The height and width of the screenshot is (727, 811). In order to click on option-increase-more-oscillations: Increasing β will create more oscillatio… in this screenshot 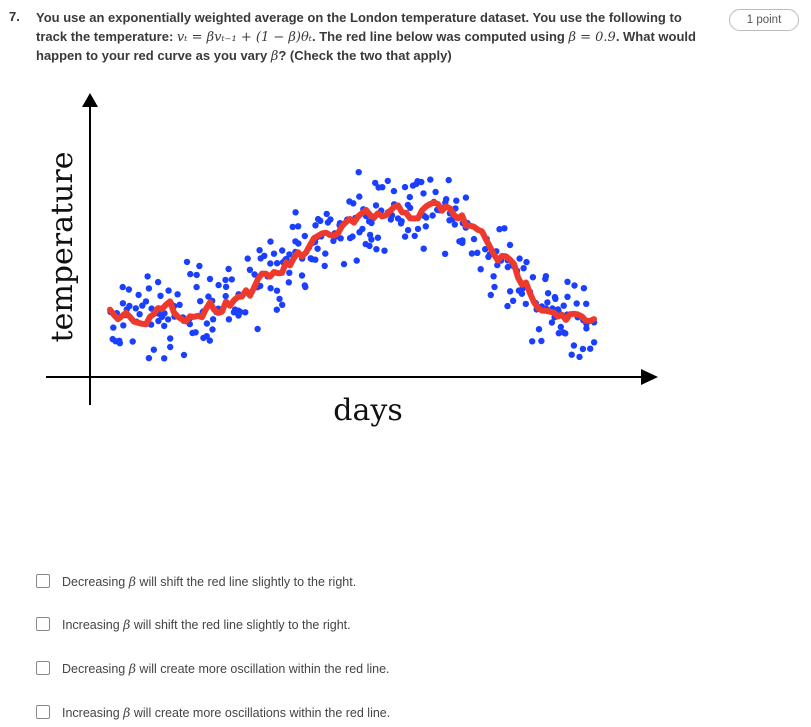, I will do `click(213, 712)`.